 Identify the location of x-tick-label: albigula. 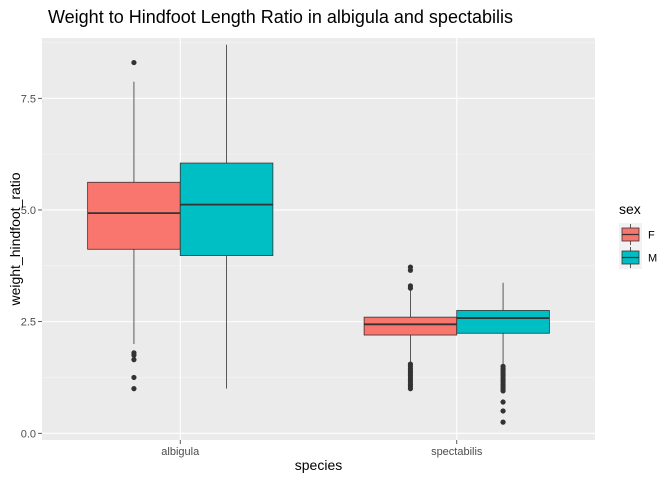
(180, 452).